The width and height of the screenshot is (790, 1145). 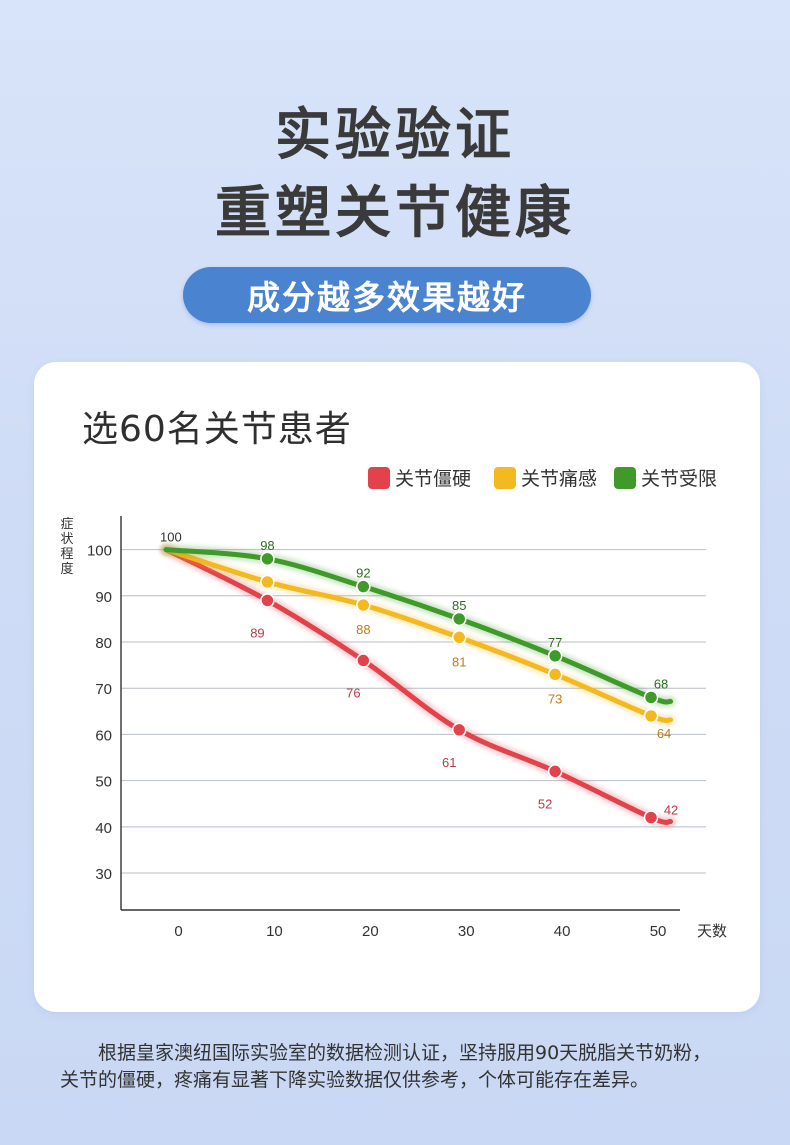 What do you see at coordinates (66, 569) in the screenshot?
I see `y-axis-label-char: 度` at bounding box center [66, 569].